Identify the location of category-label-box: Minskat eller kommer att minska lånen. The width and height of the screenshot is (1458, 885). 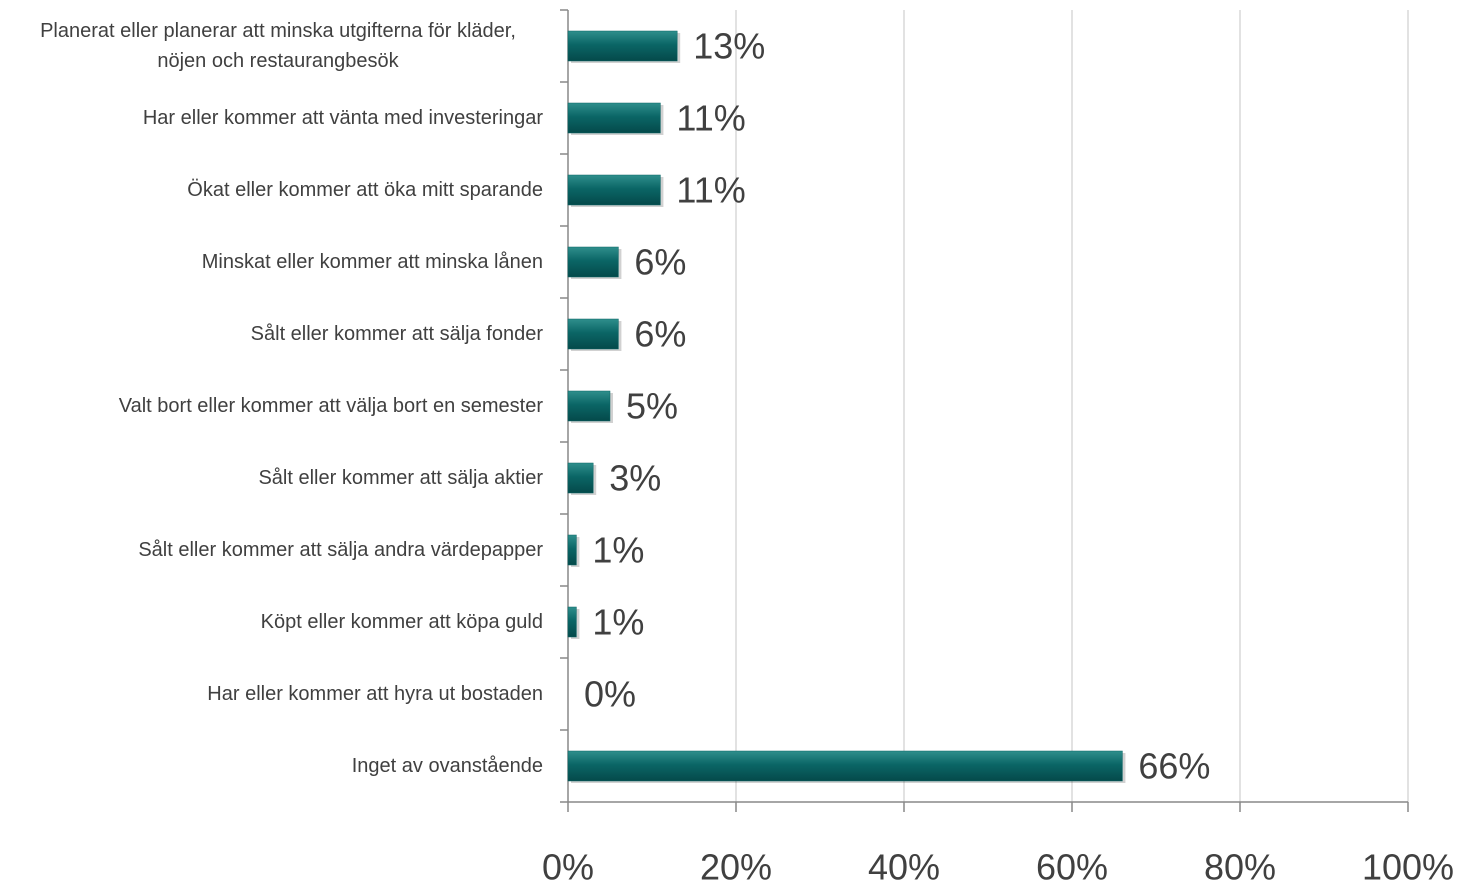
(372, 262).